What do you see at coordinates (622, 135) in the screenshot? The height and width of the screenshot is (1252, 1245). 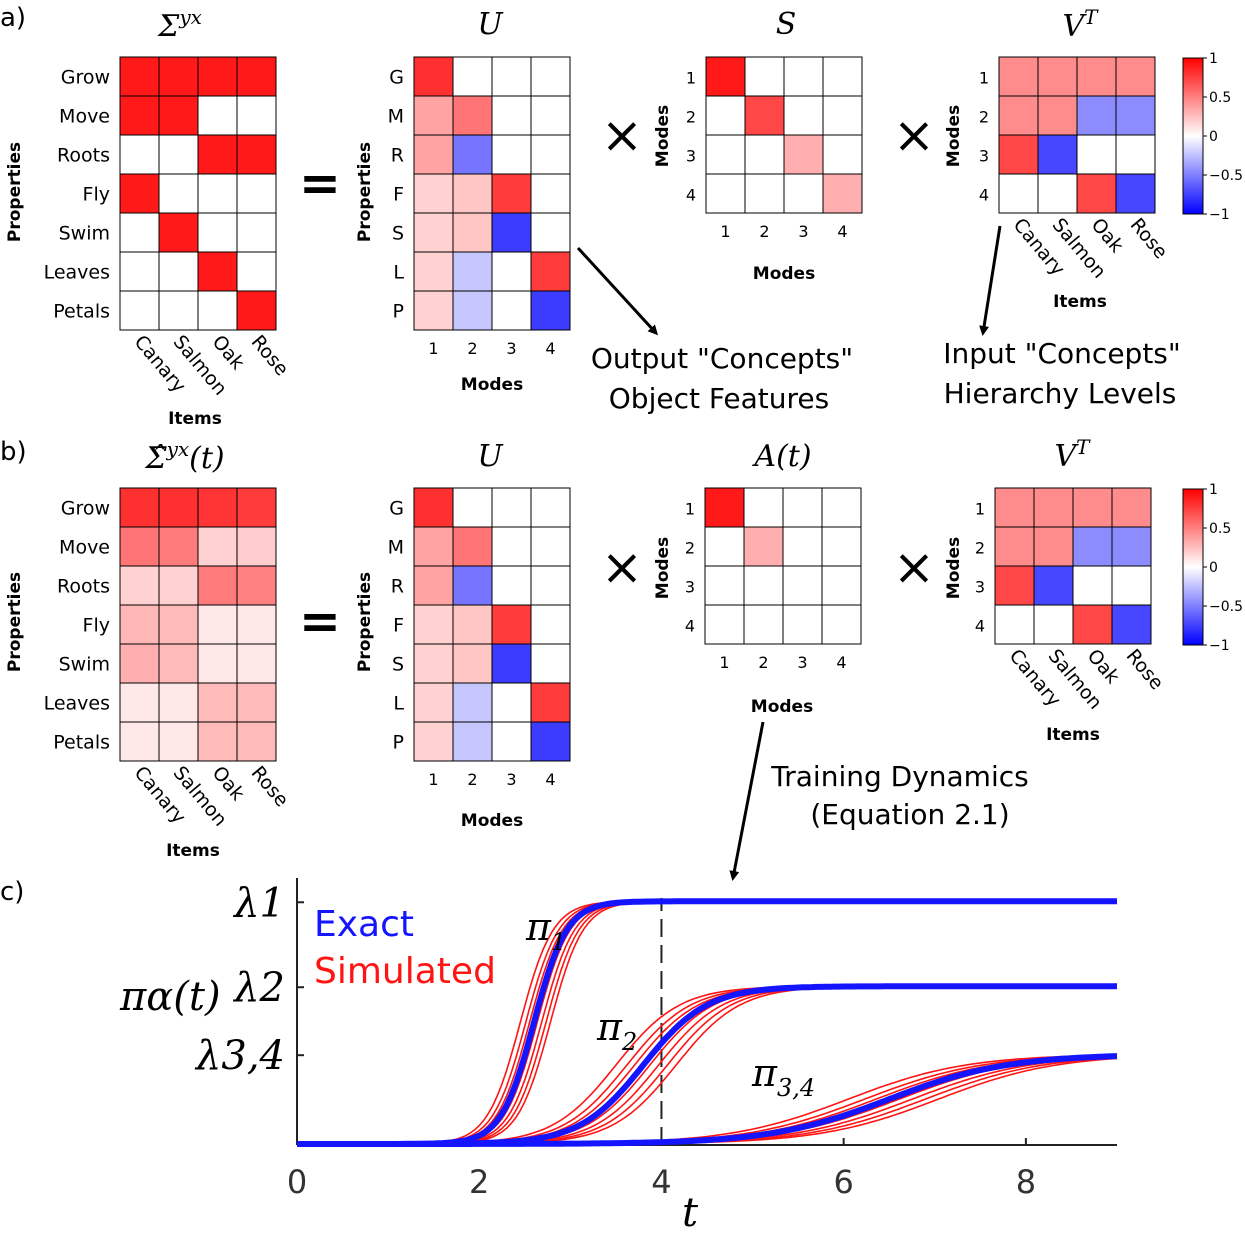 I see `times-sign-a1: ×` at bounding box center [622, 135].